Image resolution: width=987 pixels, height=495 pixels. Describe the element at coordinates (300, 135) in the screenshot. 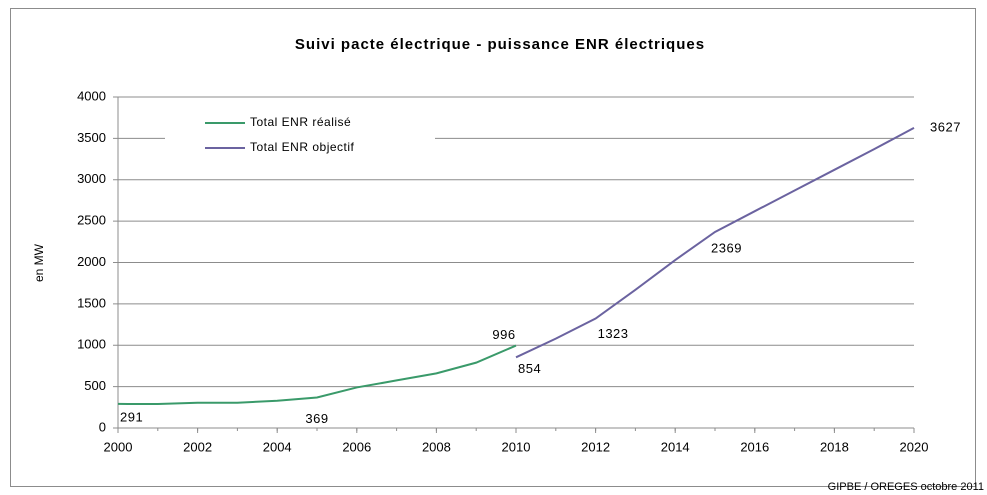

I see `legend-box` at that location.